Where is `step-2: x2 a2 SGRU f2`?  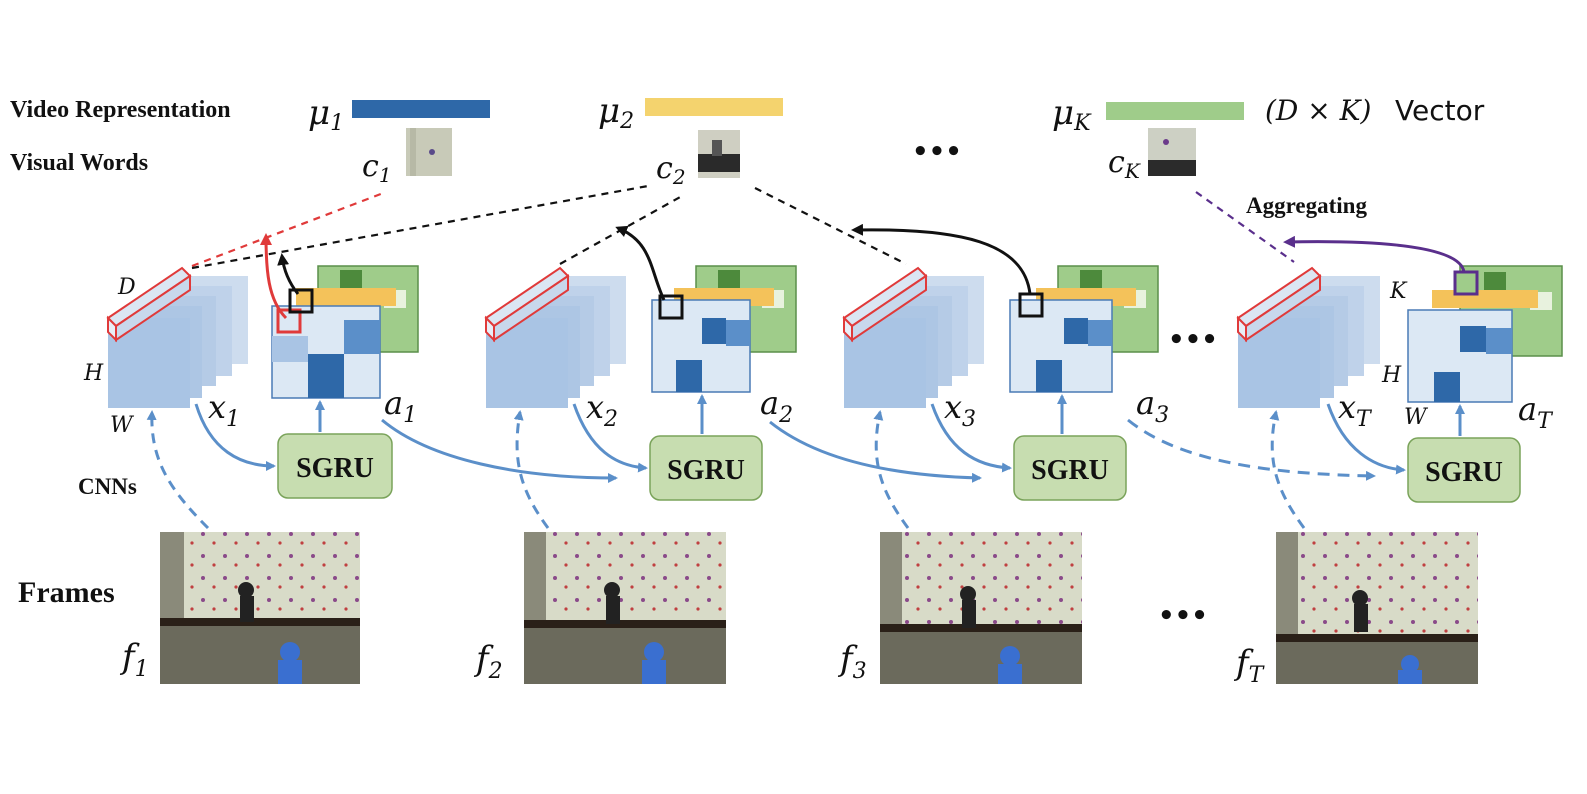 step-2: x2 a2 SGRU f2 is located at coordinates (635, 474).